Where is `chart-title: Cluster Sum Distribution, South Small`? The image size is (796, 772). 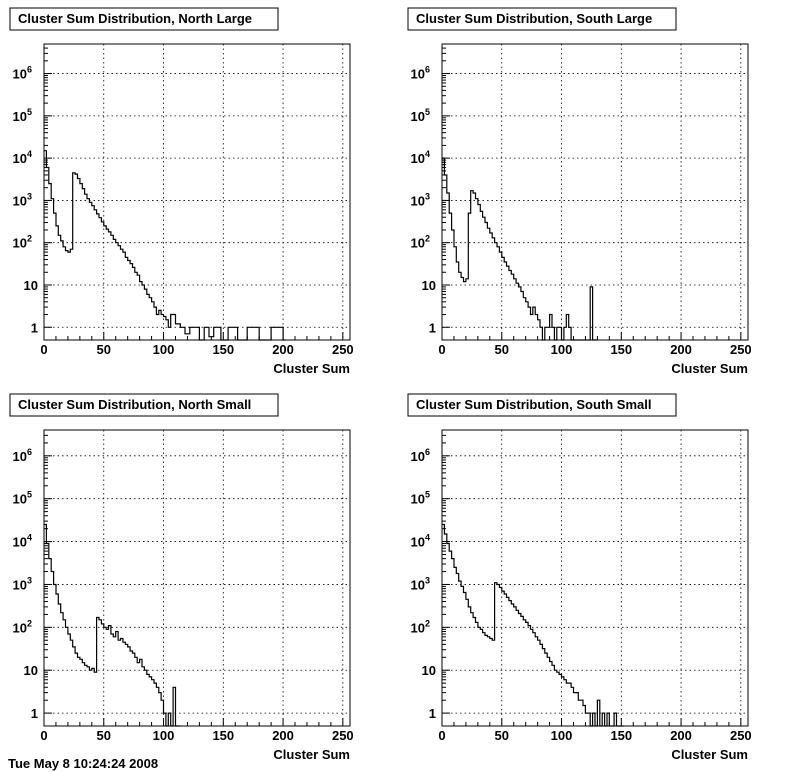
chart-title: Cluster Sum Distribution, South Small is located at coordinates (533, 404).